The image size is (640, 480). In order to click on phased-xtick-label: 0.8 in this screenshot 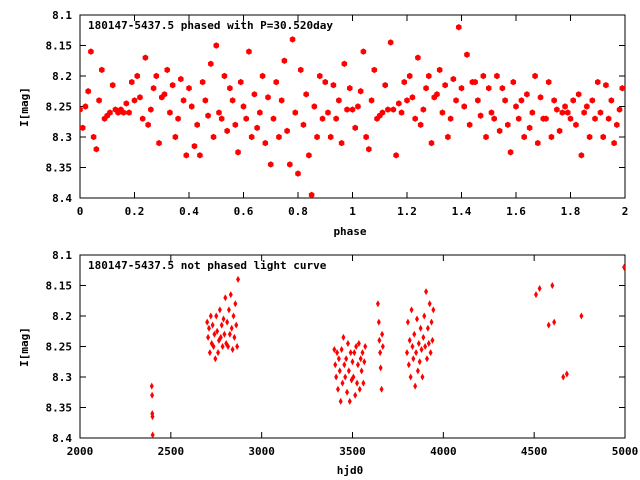, I will do `click(298, 211)`.